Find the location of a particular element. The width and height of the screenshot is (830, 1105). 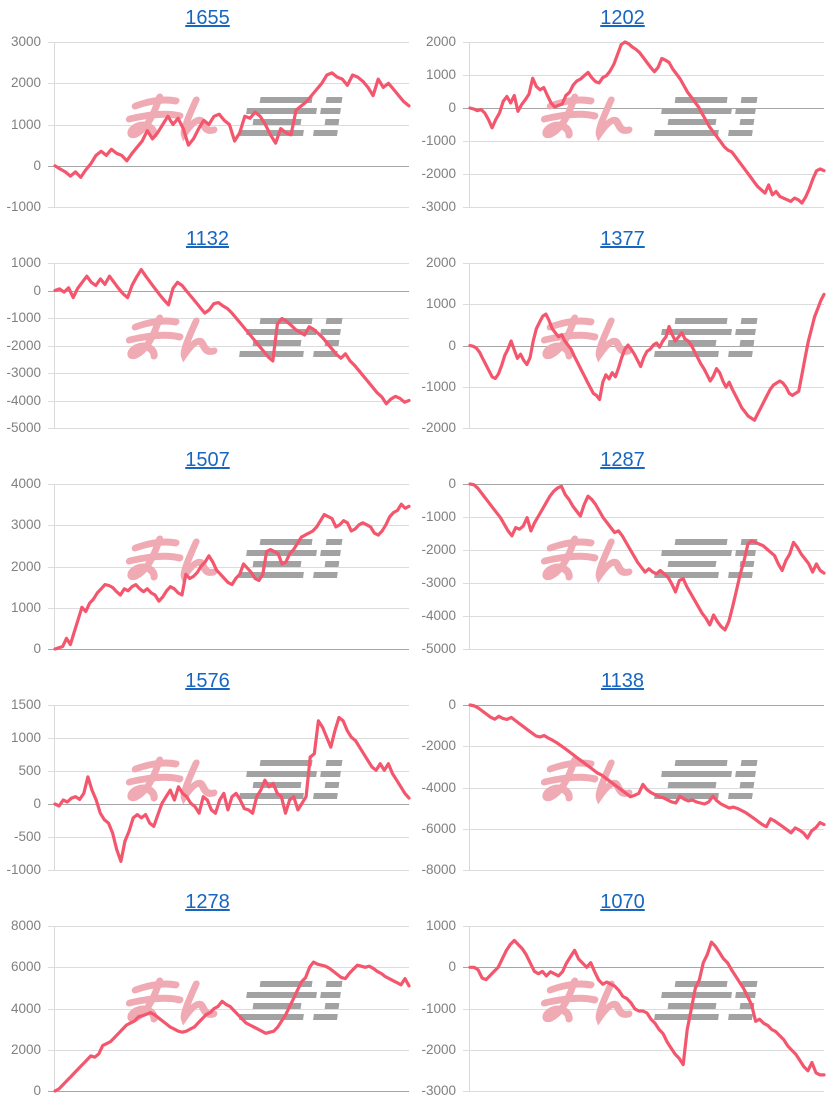

y-axis-labels: 2000 1000 0 -1000 -2000 is located at coordinates (438, 345).